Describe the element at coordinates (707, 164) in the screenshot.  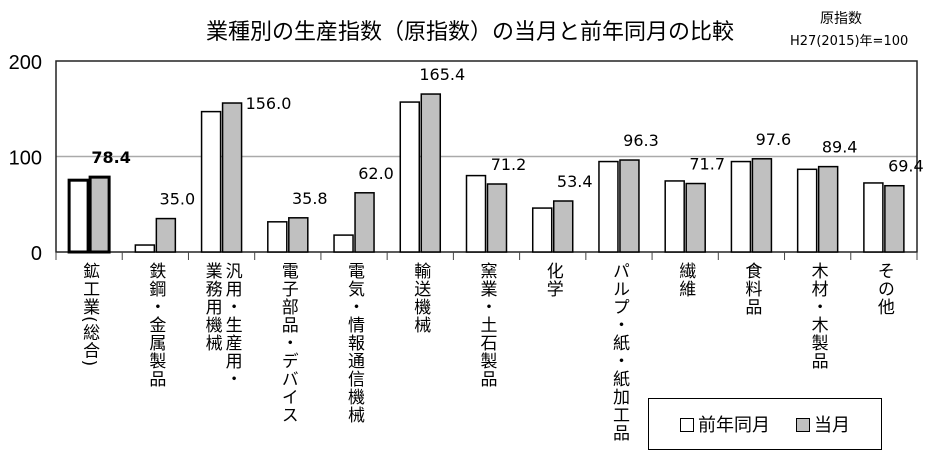
I see `data-label: 71.7` at that location.